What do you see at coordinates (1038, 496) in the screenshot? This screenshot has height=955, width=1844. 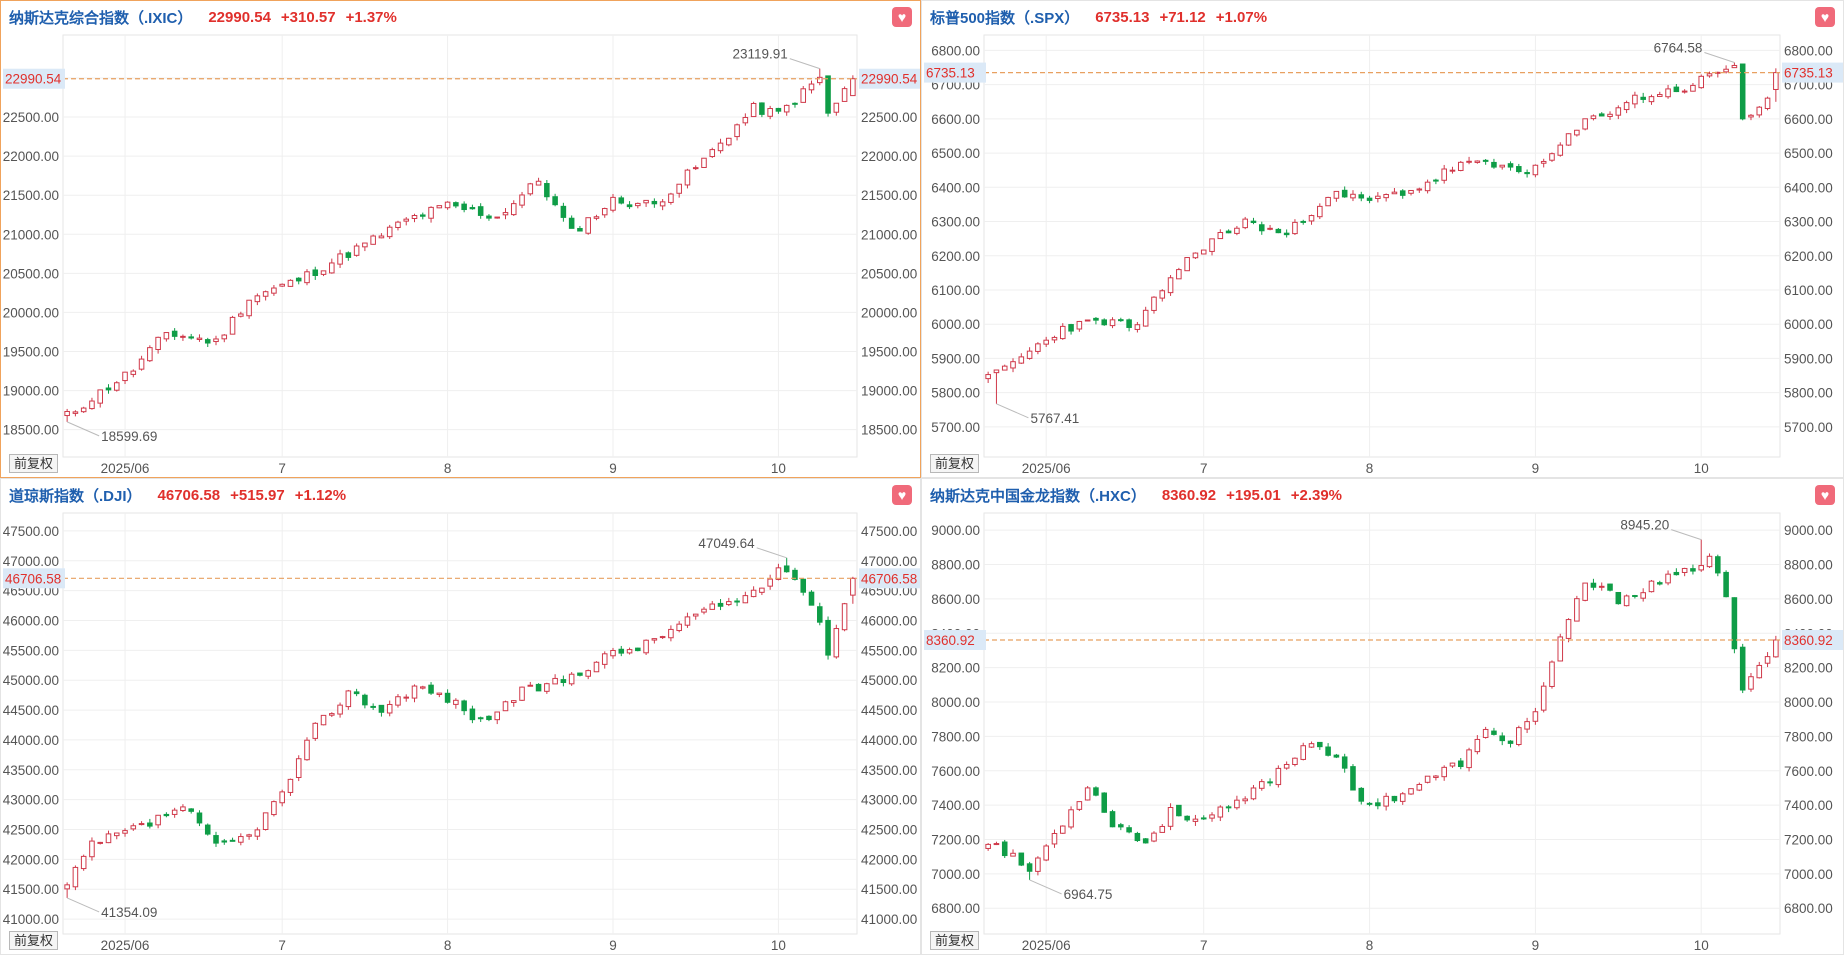 I see `index-name: 纳斯达克中国金龙指数（.HXC）` at bounding box center [1038, 496].